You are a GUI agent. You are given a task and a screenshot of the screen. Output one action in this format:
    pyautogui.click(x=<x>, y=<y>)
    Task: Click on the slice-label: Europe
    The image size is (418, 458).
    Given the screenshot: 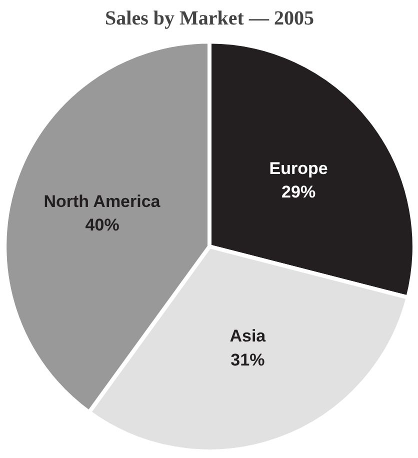 What is the action you would take?
    pyautogui.click(x=298, y=168)
    